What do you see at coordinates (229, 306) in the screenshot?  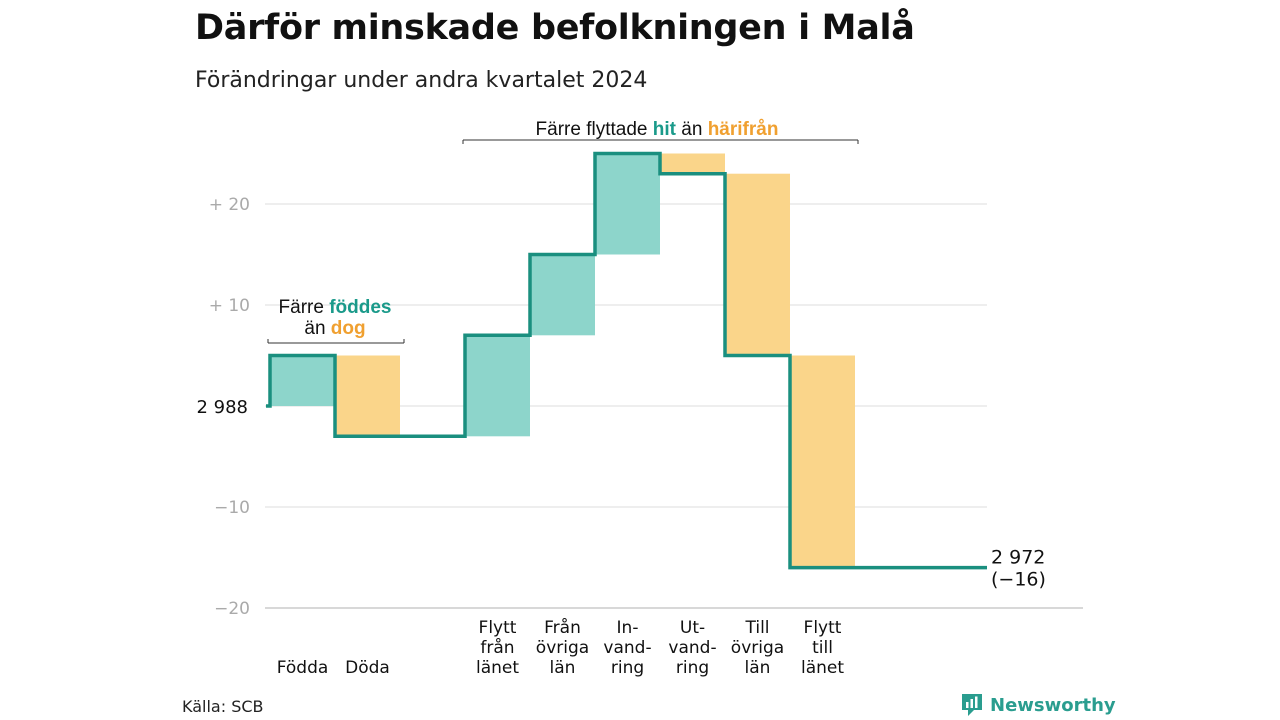 I see `y-tick-label: + 10` at bounding box center [229, 306].